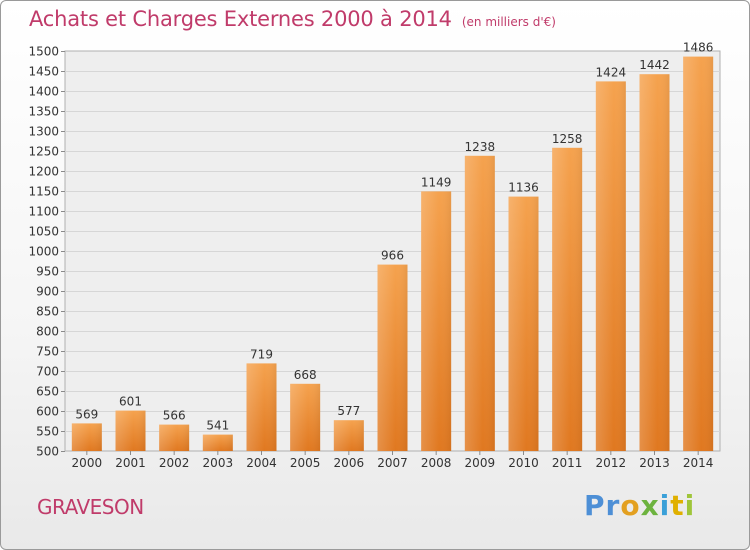  What do you see at coordinates (392, 463) in the screenshot?
I see `x-tick-label: 2007` at bounding box center [392, 463].